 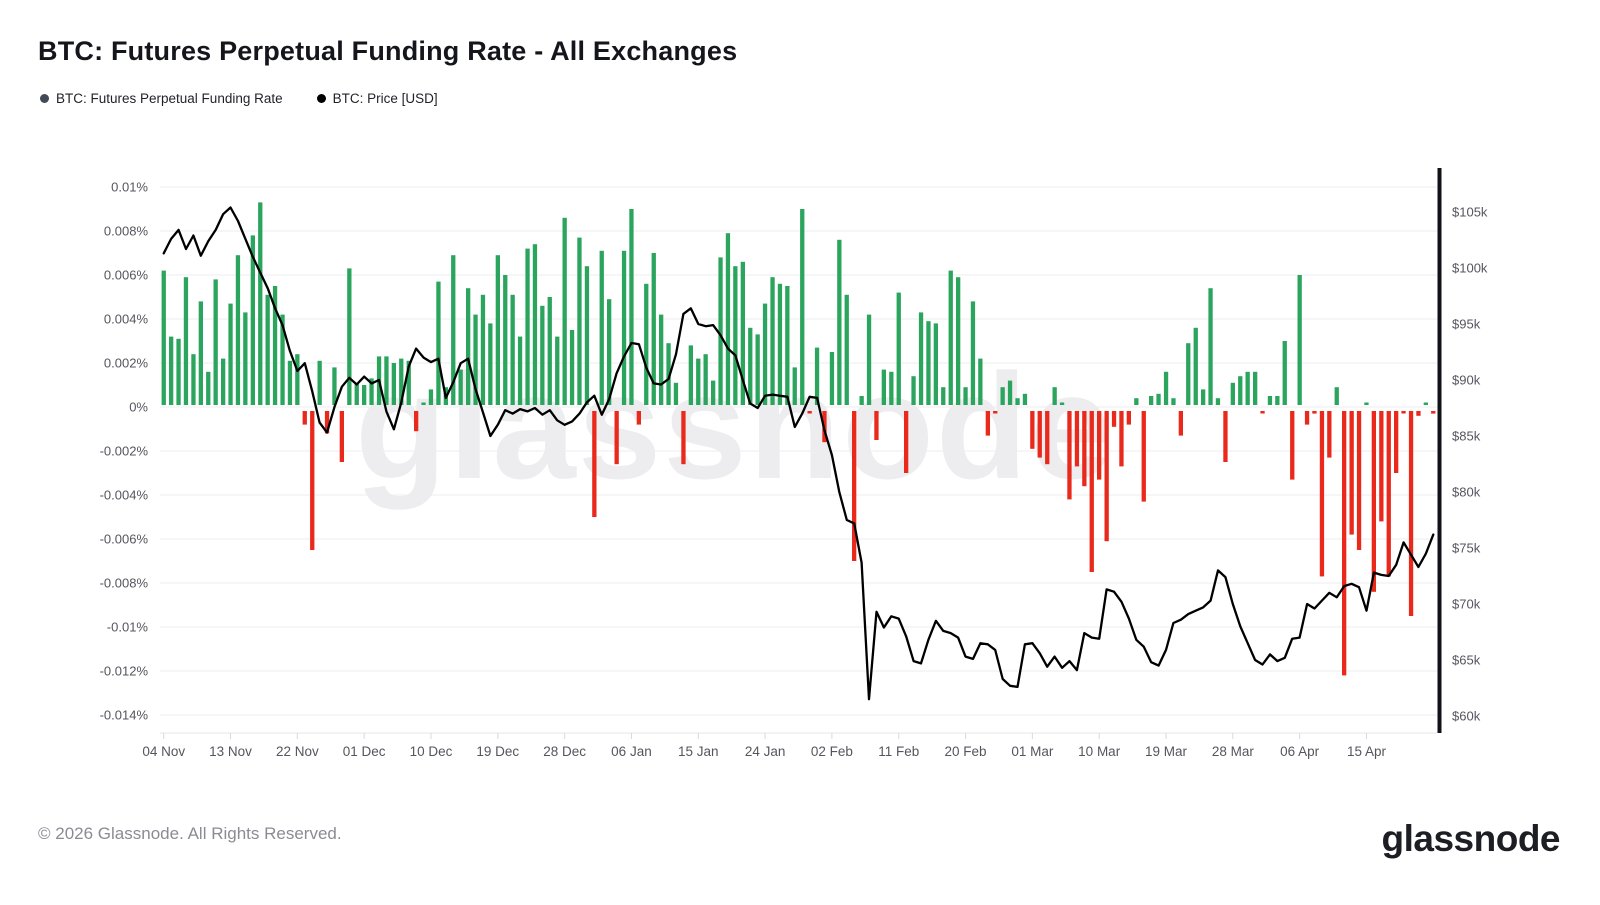 I want to click on legend-item-price: BTC: Price [USD], so click(x=377, y=98).